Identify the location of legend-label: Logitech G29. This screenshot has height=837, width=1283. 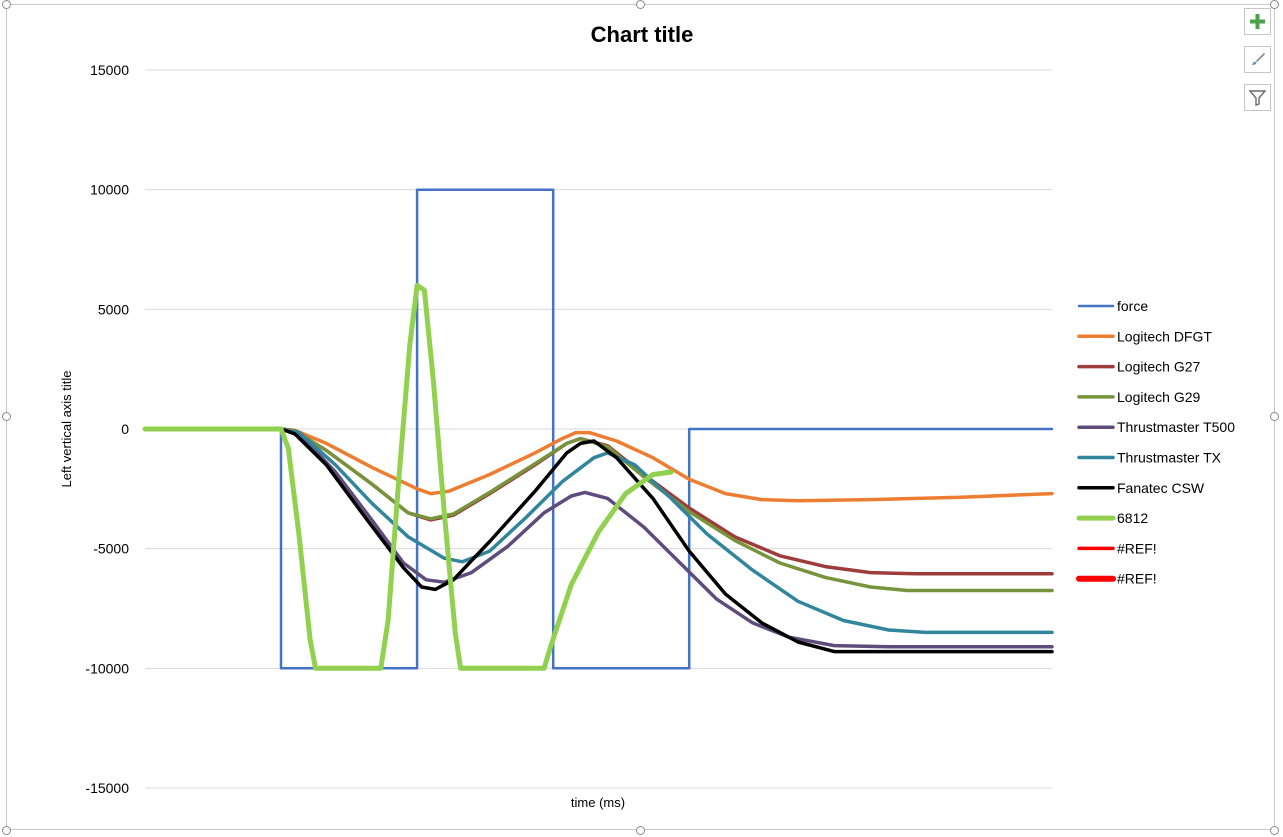
(1158, 397).